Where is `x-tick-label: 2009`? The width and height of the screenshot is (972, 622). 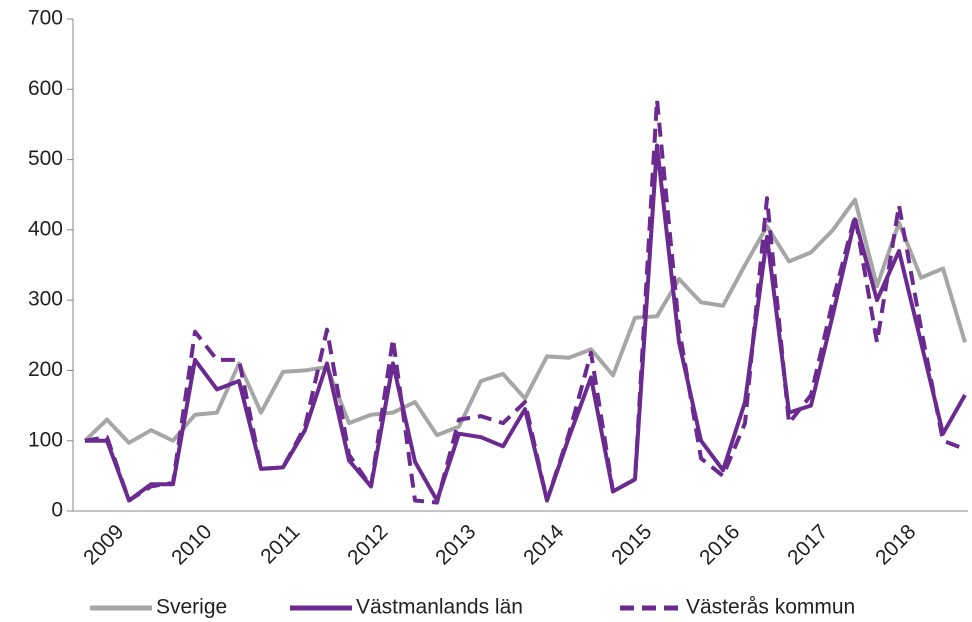 x-tick-label: 2009 is located at coordinates (103, 544).